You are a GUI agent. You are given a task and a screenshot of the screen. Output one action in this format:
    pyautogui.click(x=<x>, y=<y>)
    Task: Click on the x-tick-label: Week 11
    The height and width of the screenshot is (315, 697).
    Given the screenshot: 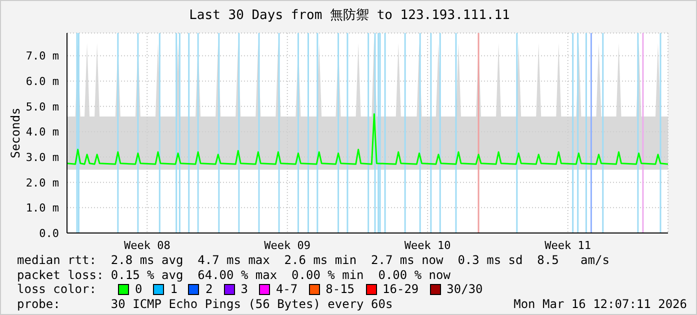 What is the action you would take?
    pyautogui.click(x=568, y=245)
    